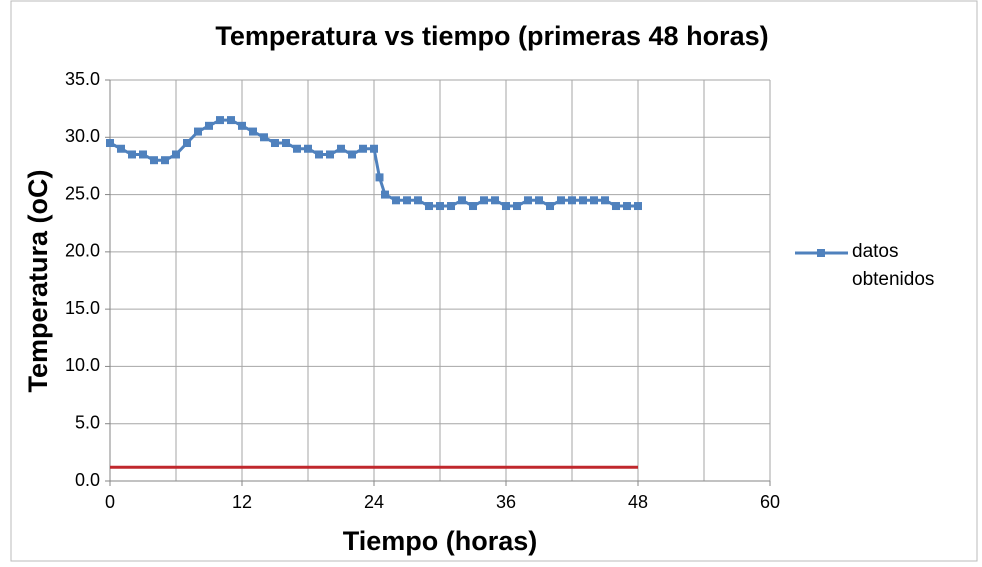 This screenshot has height=567, width=982. What do you see at coordinates (82, 308) in the screenshot?
I see `y-tick-label: 15.0` at bounding box center [82, 308].